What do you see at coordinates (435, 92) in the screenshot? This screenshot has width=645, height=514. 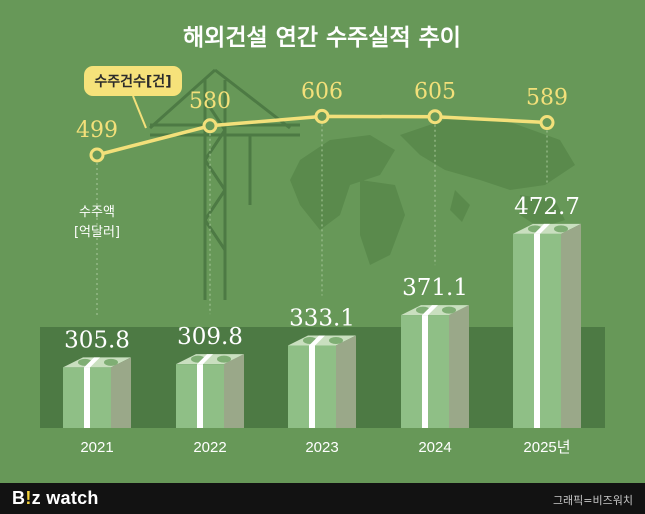 I see `count-label-3: 605` at bounding box center [435, 92].